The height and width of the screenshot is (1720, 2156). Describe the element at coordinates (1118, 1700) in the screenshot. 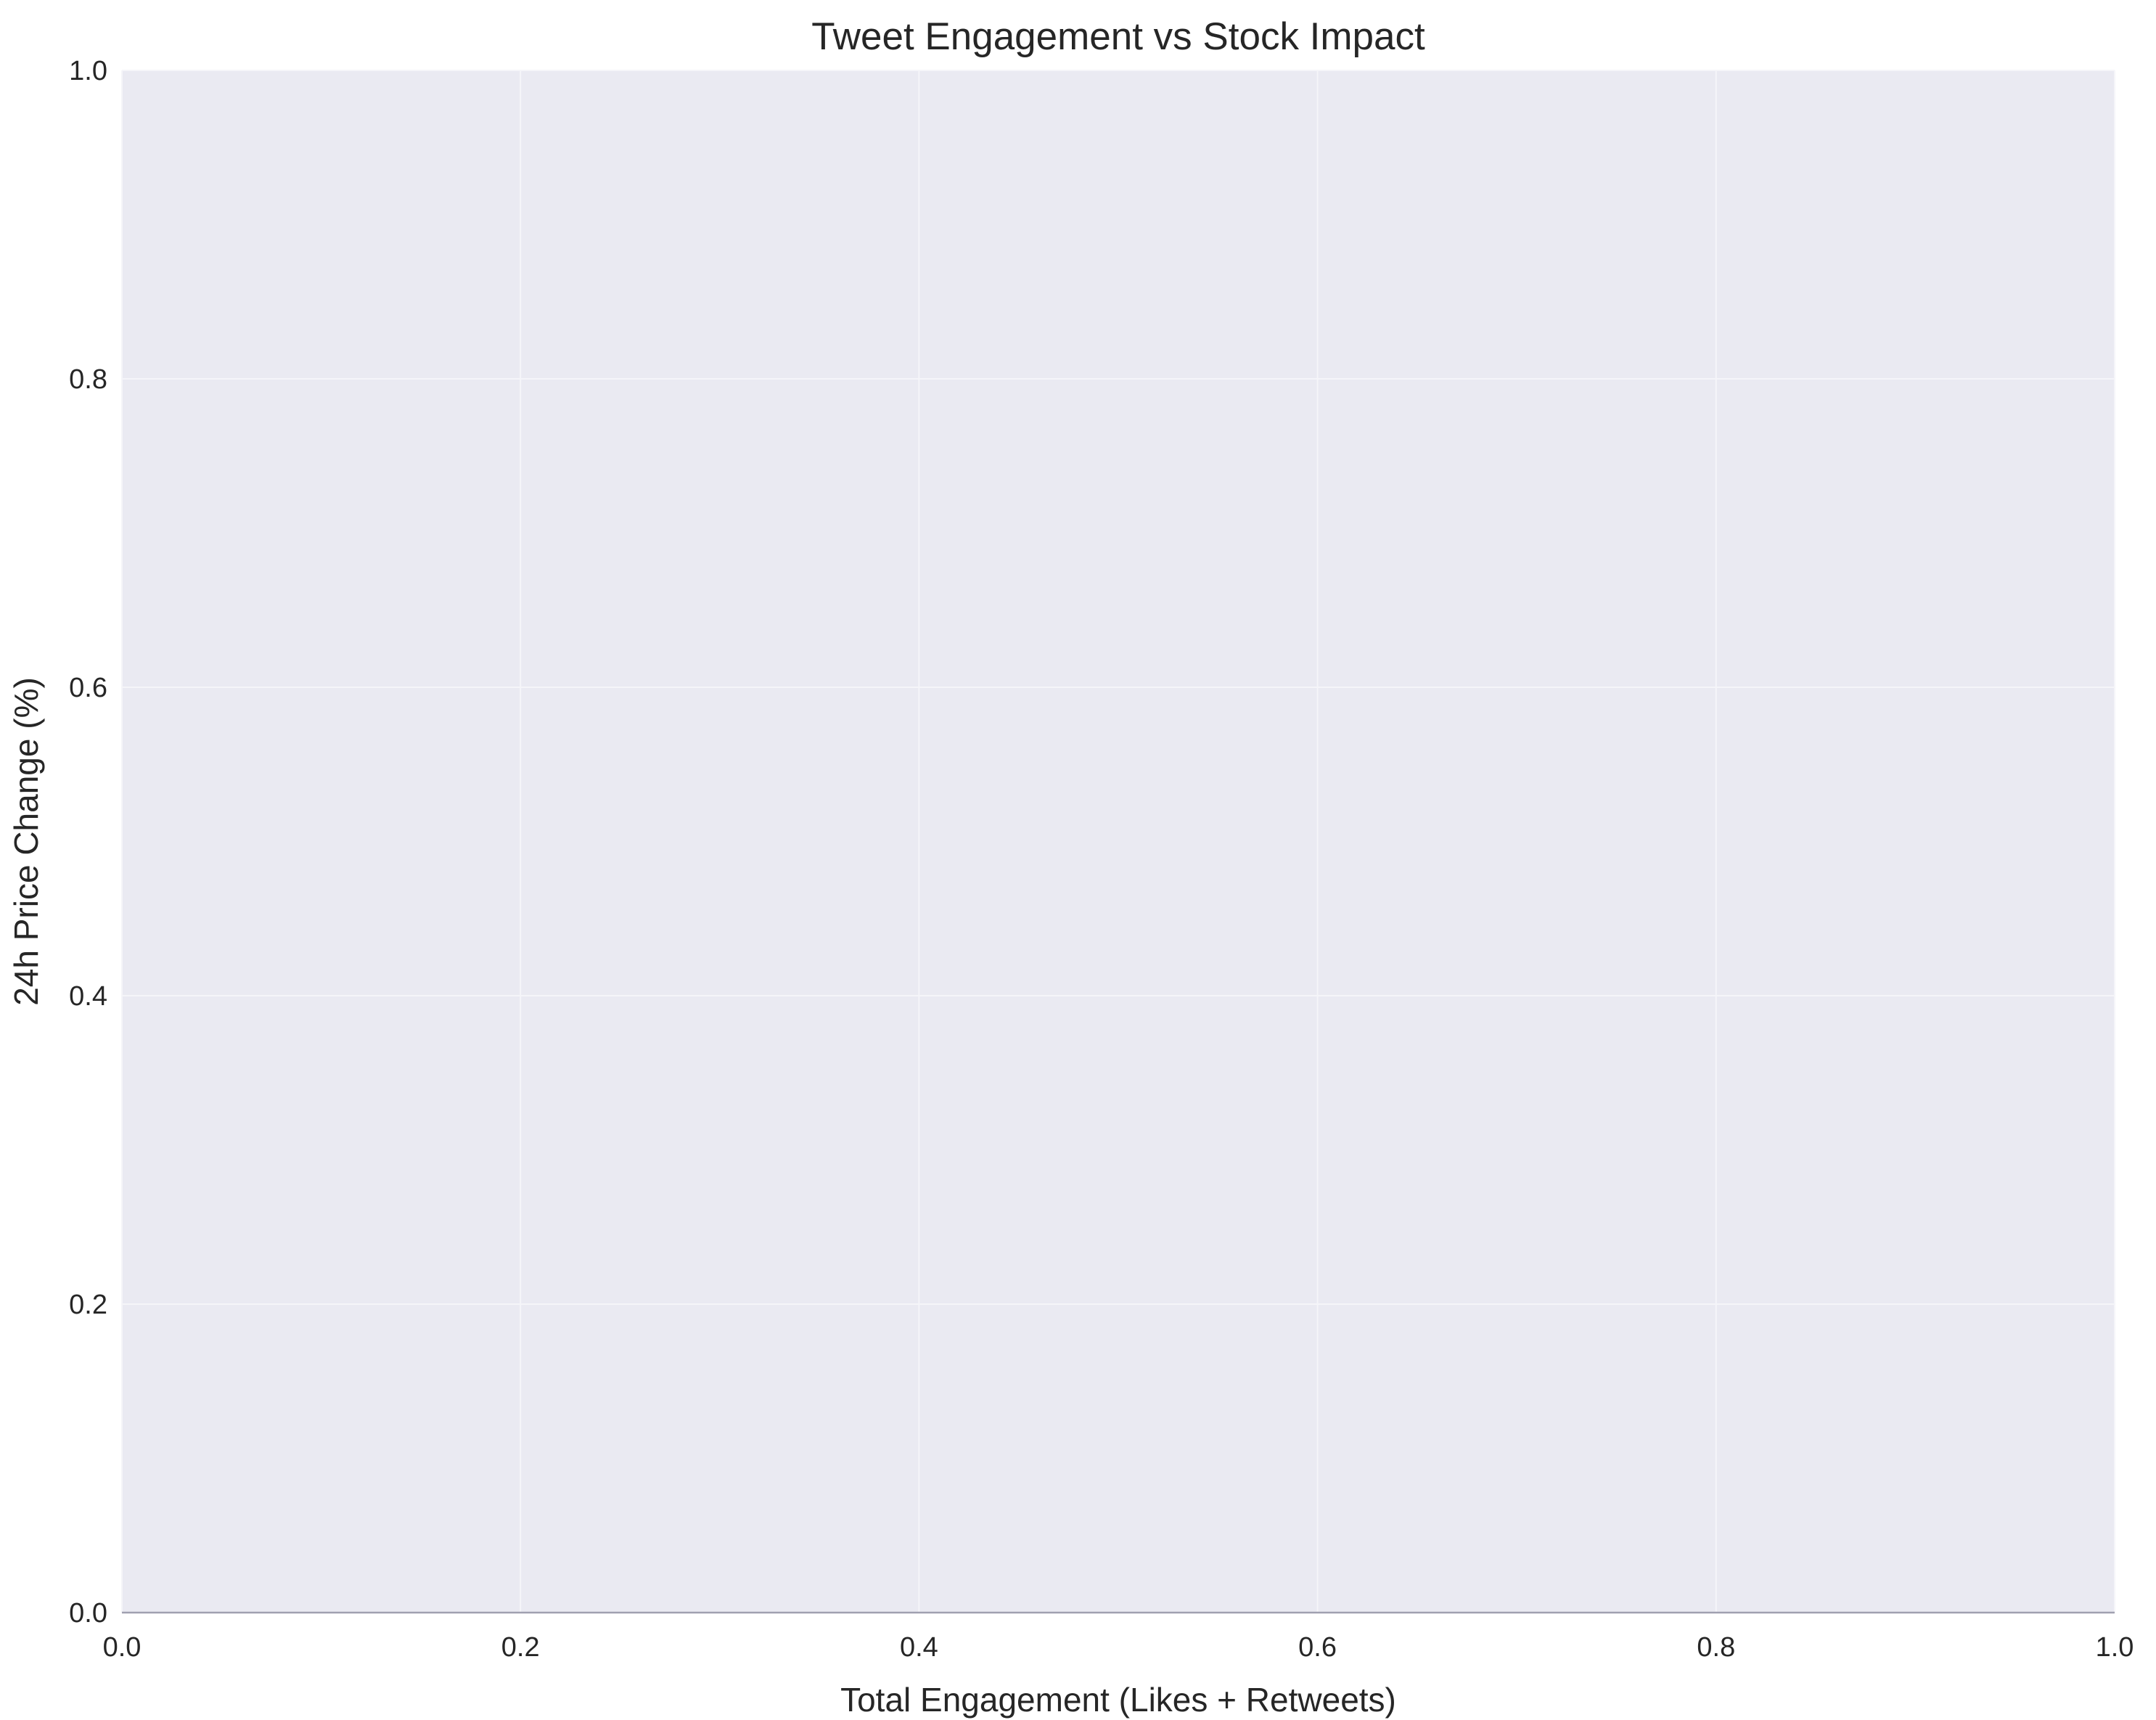

I see `x-axis-label: Total Engagement (Likes + Retweets)` at that location.